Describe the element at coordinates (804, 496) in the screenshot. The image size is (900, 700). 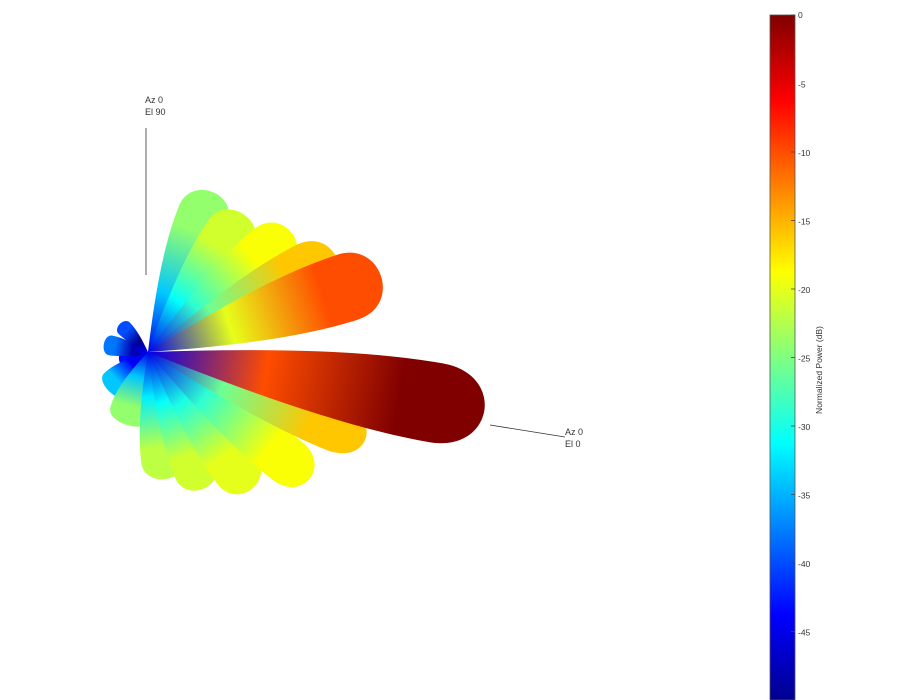
I see `colorbar-tick-label: -35` at that location.